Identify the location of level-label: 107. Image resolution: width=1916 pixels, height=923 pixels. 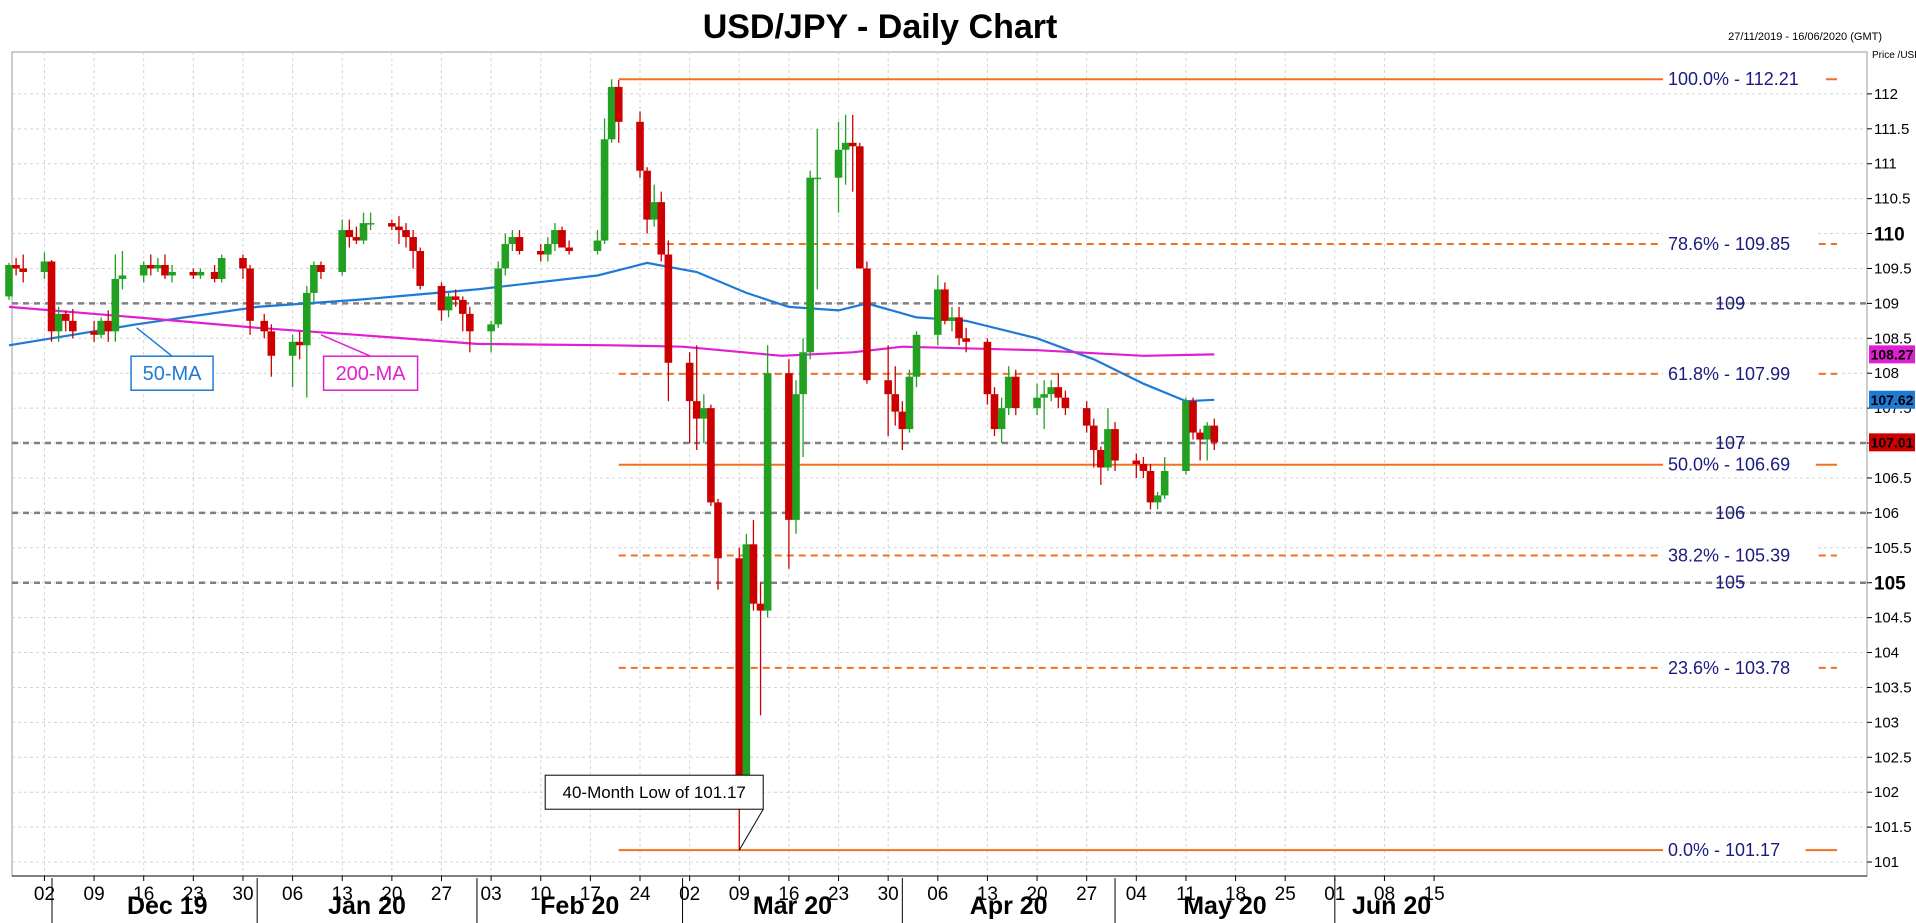
(1730, 443).